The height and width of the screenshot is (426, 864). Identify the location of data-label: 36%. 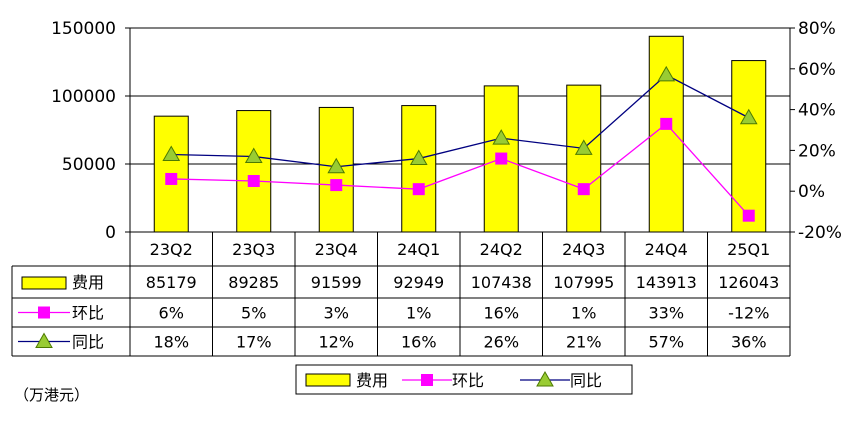
(749, 342).